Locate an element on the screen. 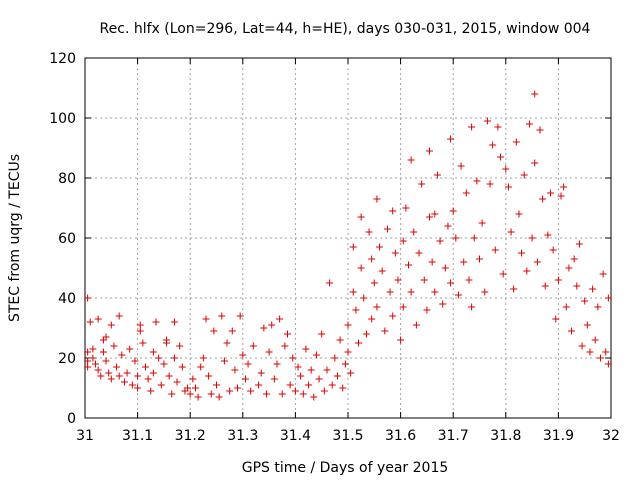 The width and height of the screenshot is (640, 480). x-axis-label: GPS time / Days of year 2015 is located at coordinates (345, 468).